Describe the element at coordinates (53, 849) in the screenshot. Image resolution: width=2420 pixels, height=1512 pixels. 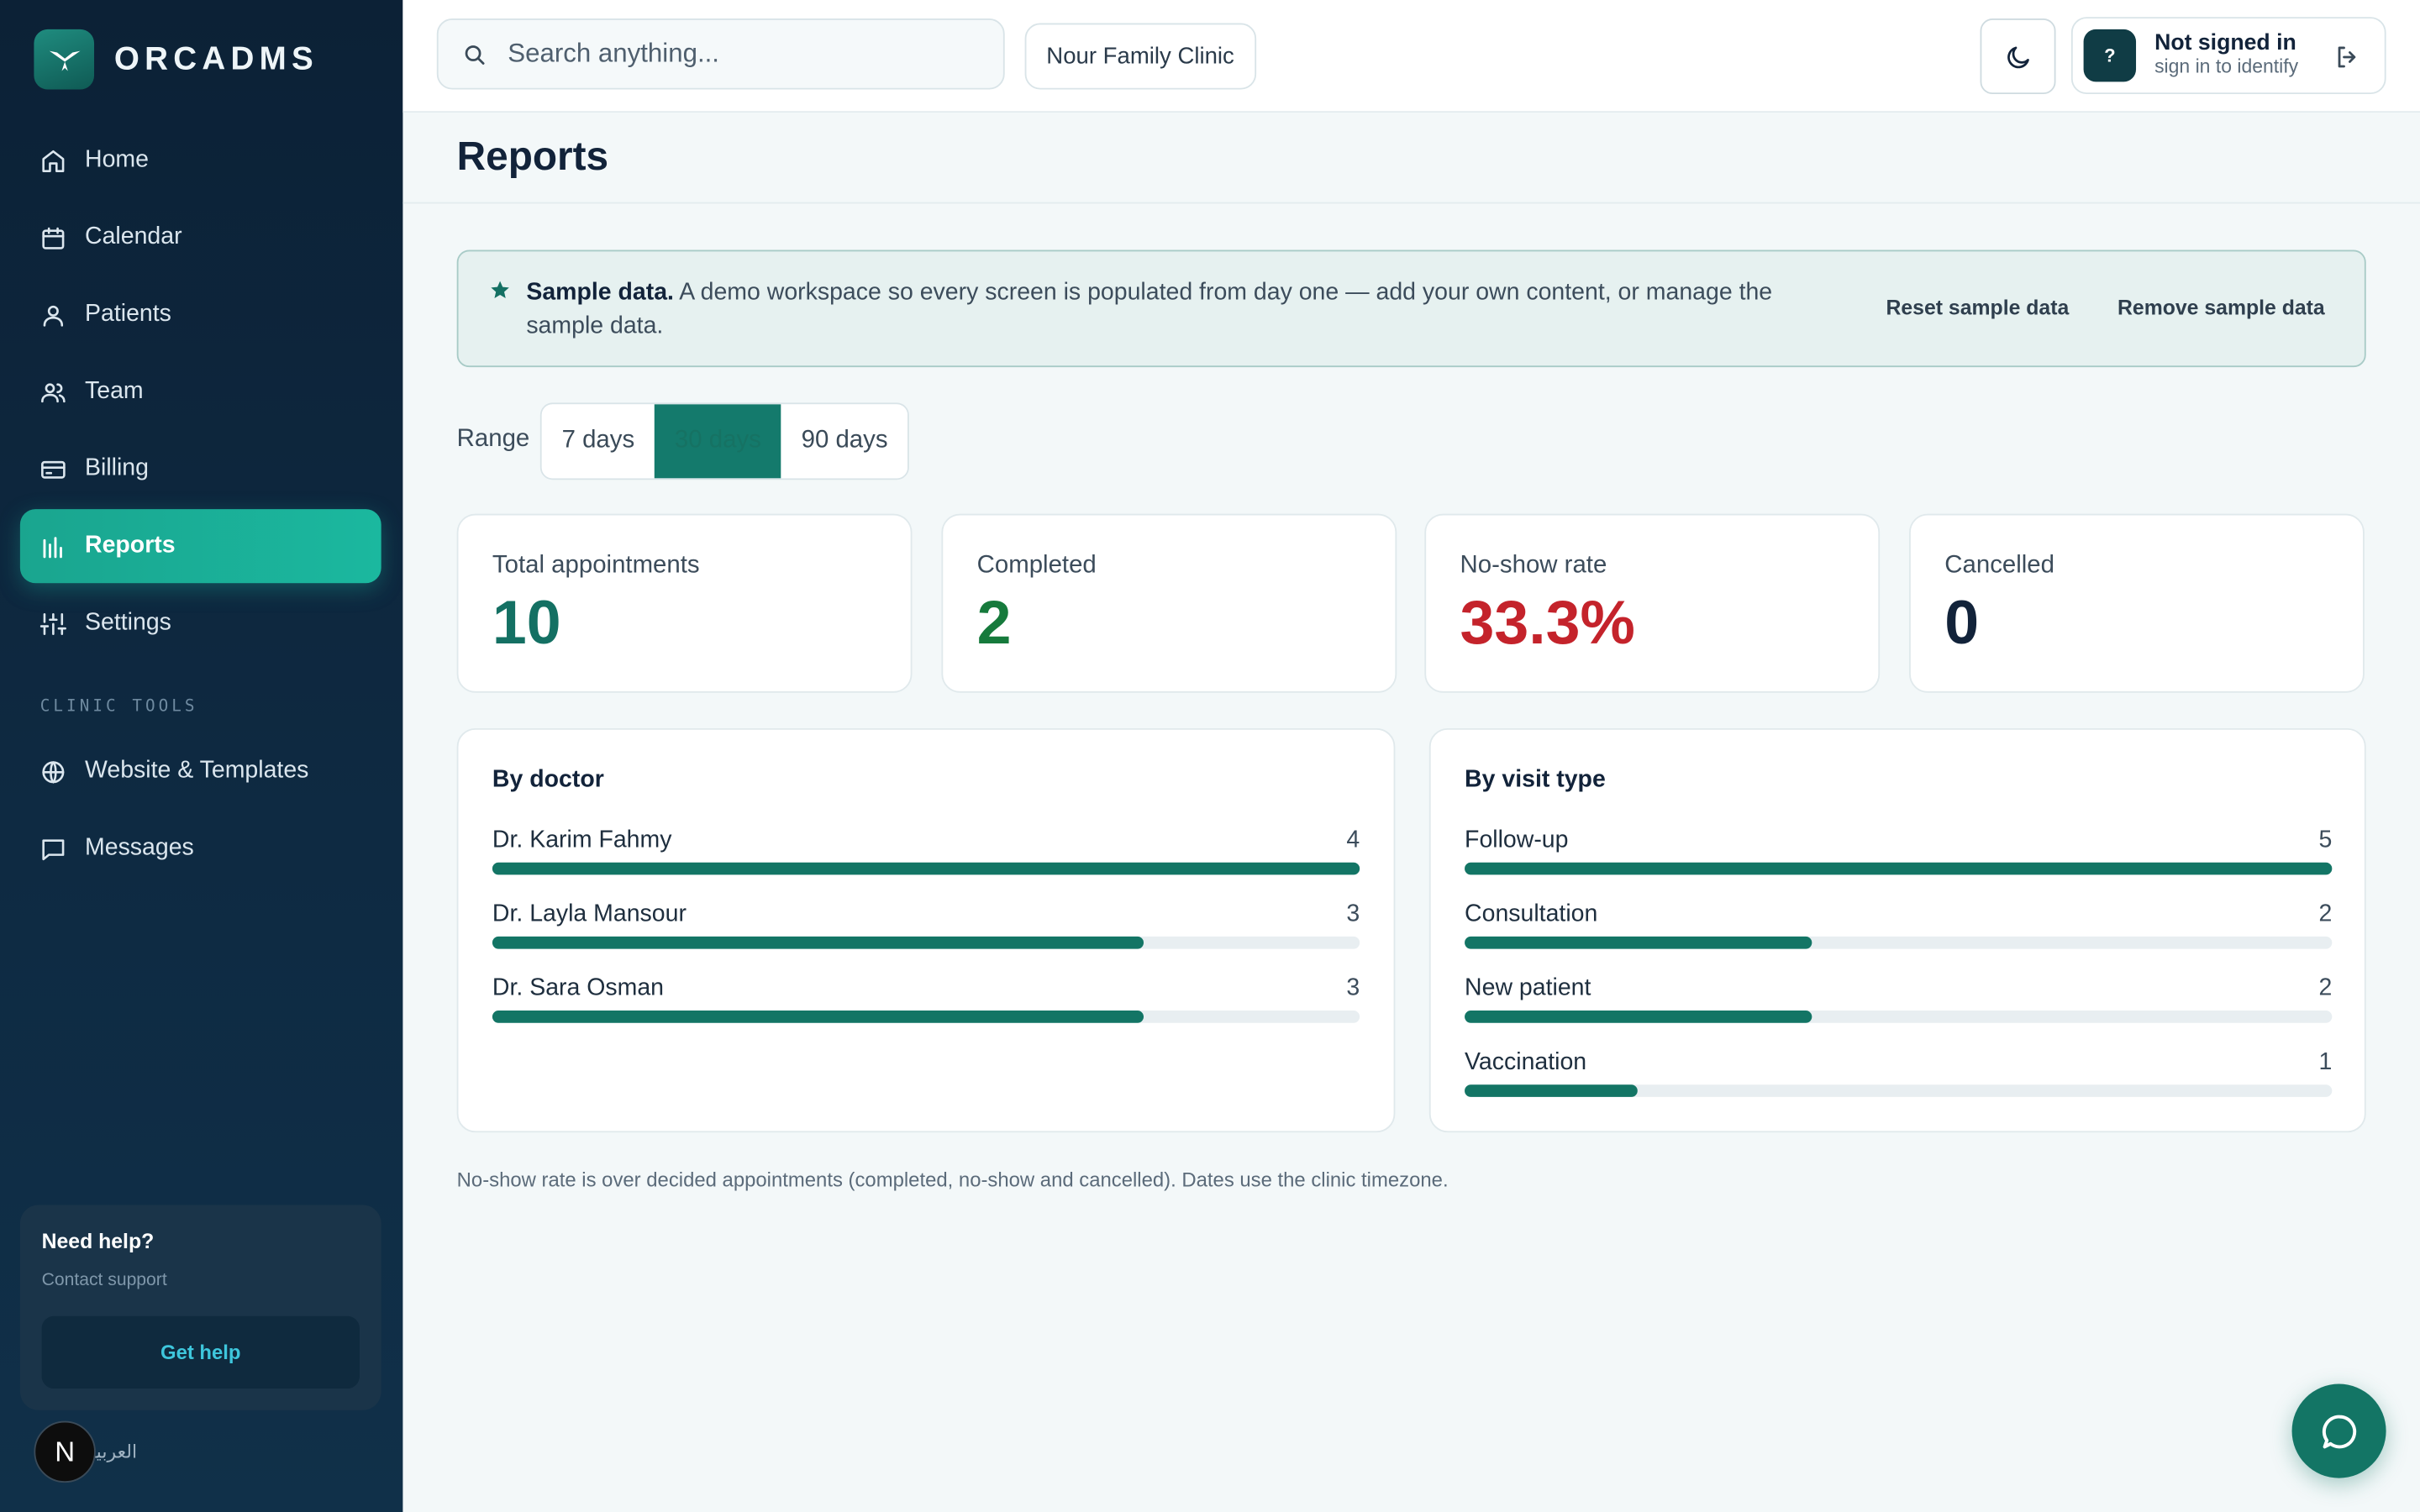
I see `message-square-icon` at that location.